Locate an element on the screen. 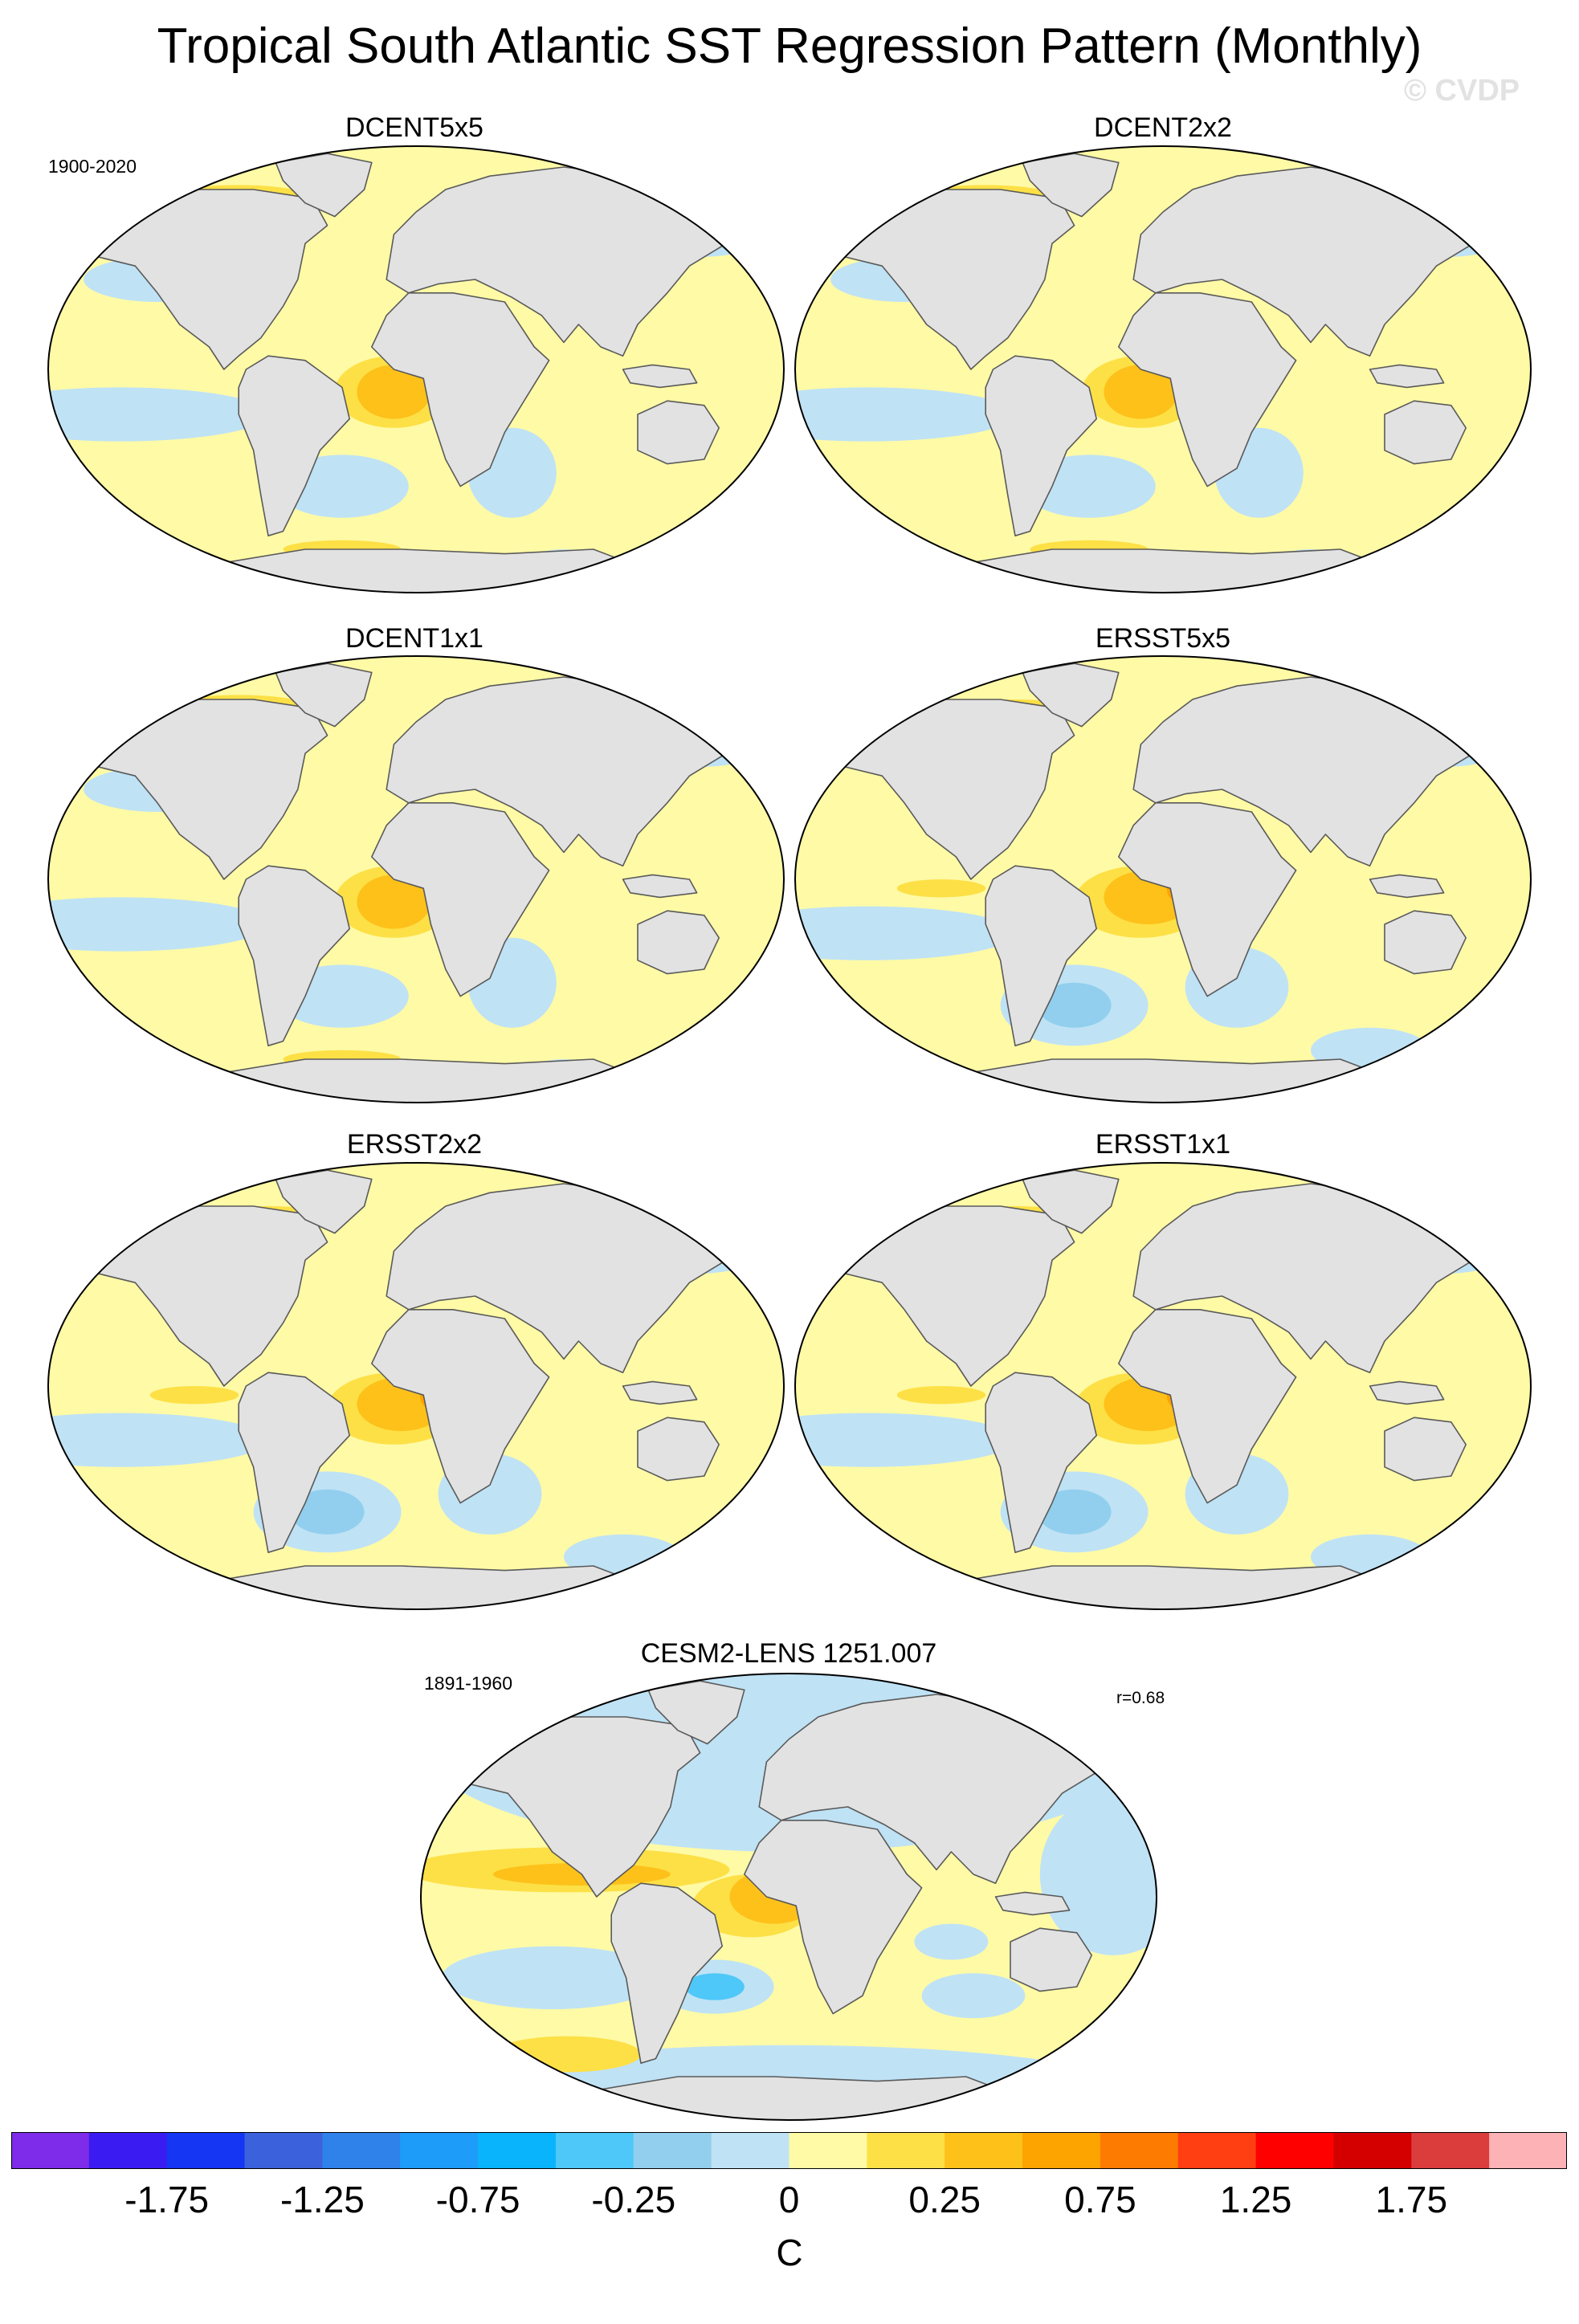 The image size is (1579, 2324). colorbar-units: C is located at coordinates (789, 2253).